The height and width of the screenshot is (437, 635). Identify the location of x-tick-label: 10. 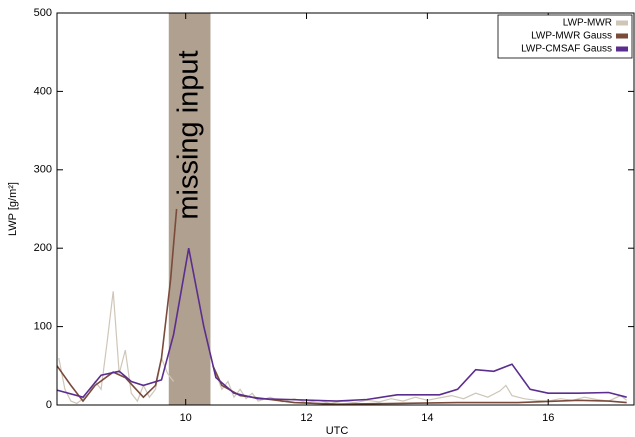
(186, 418).